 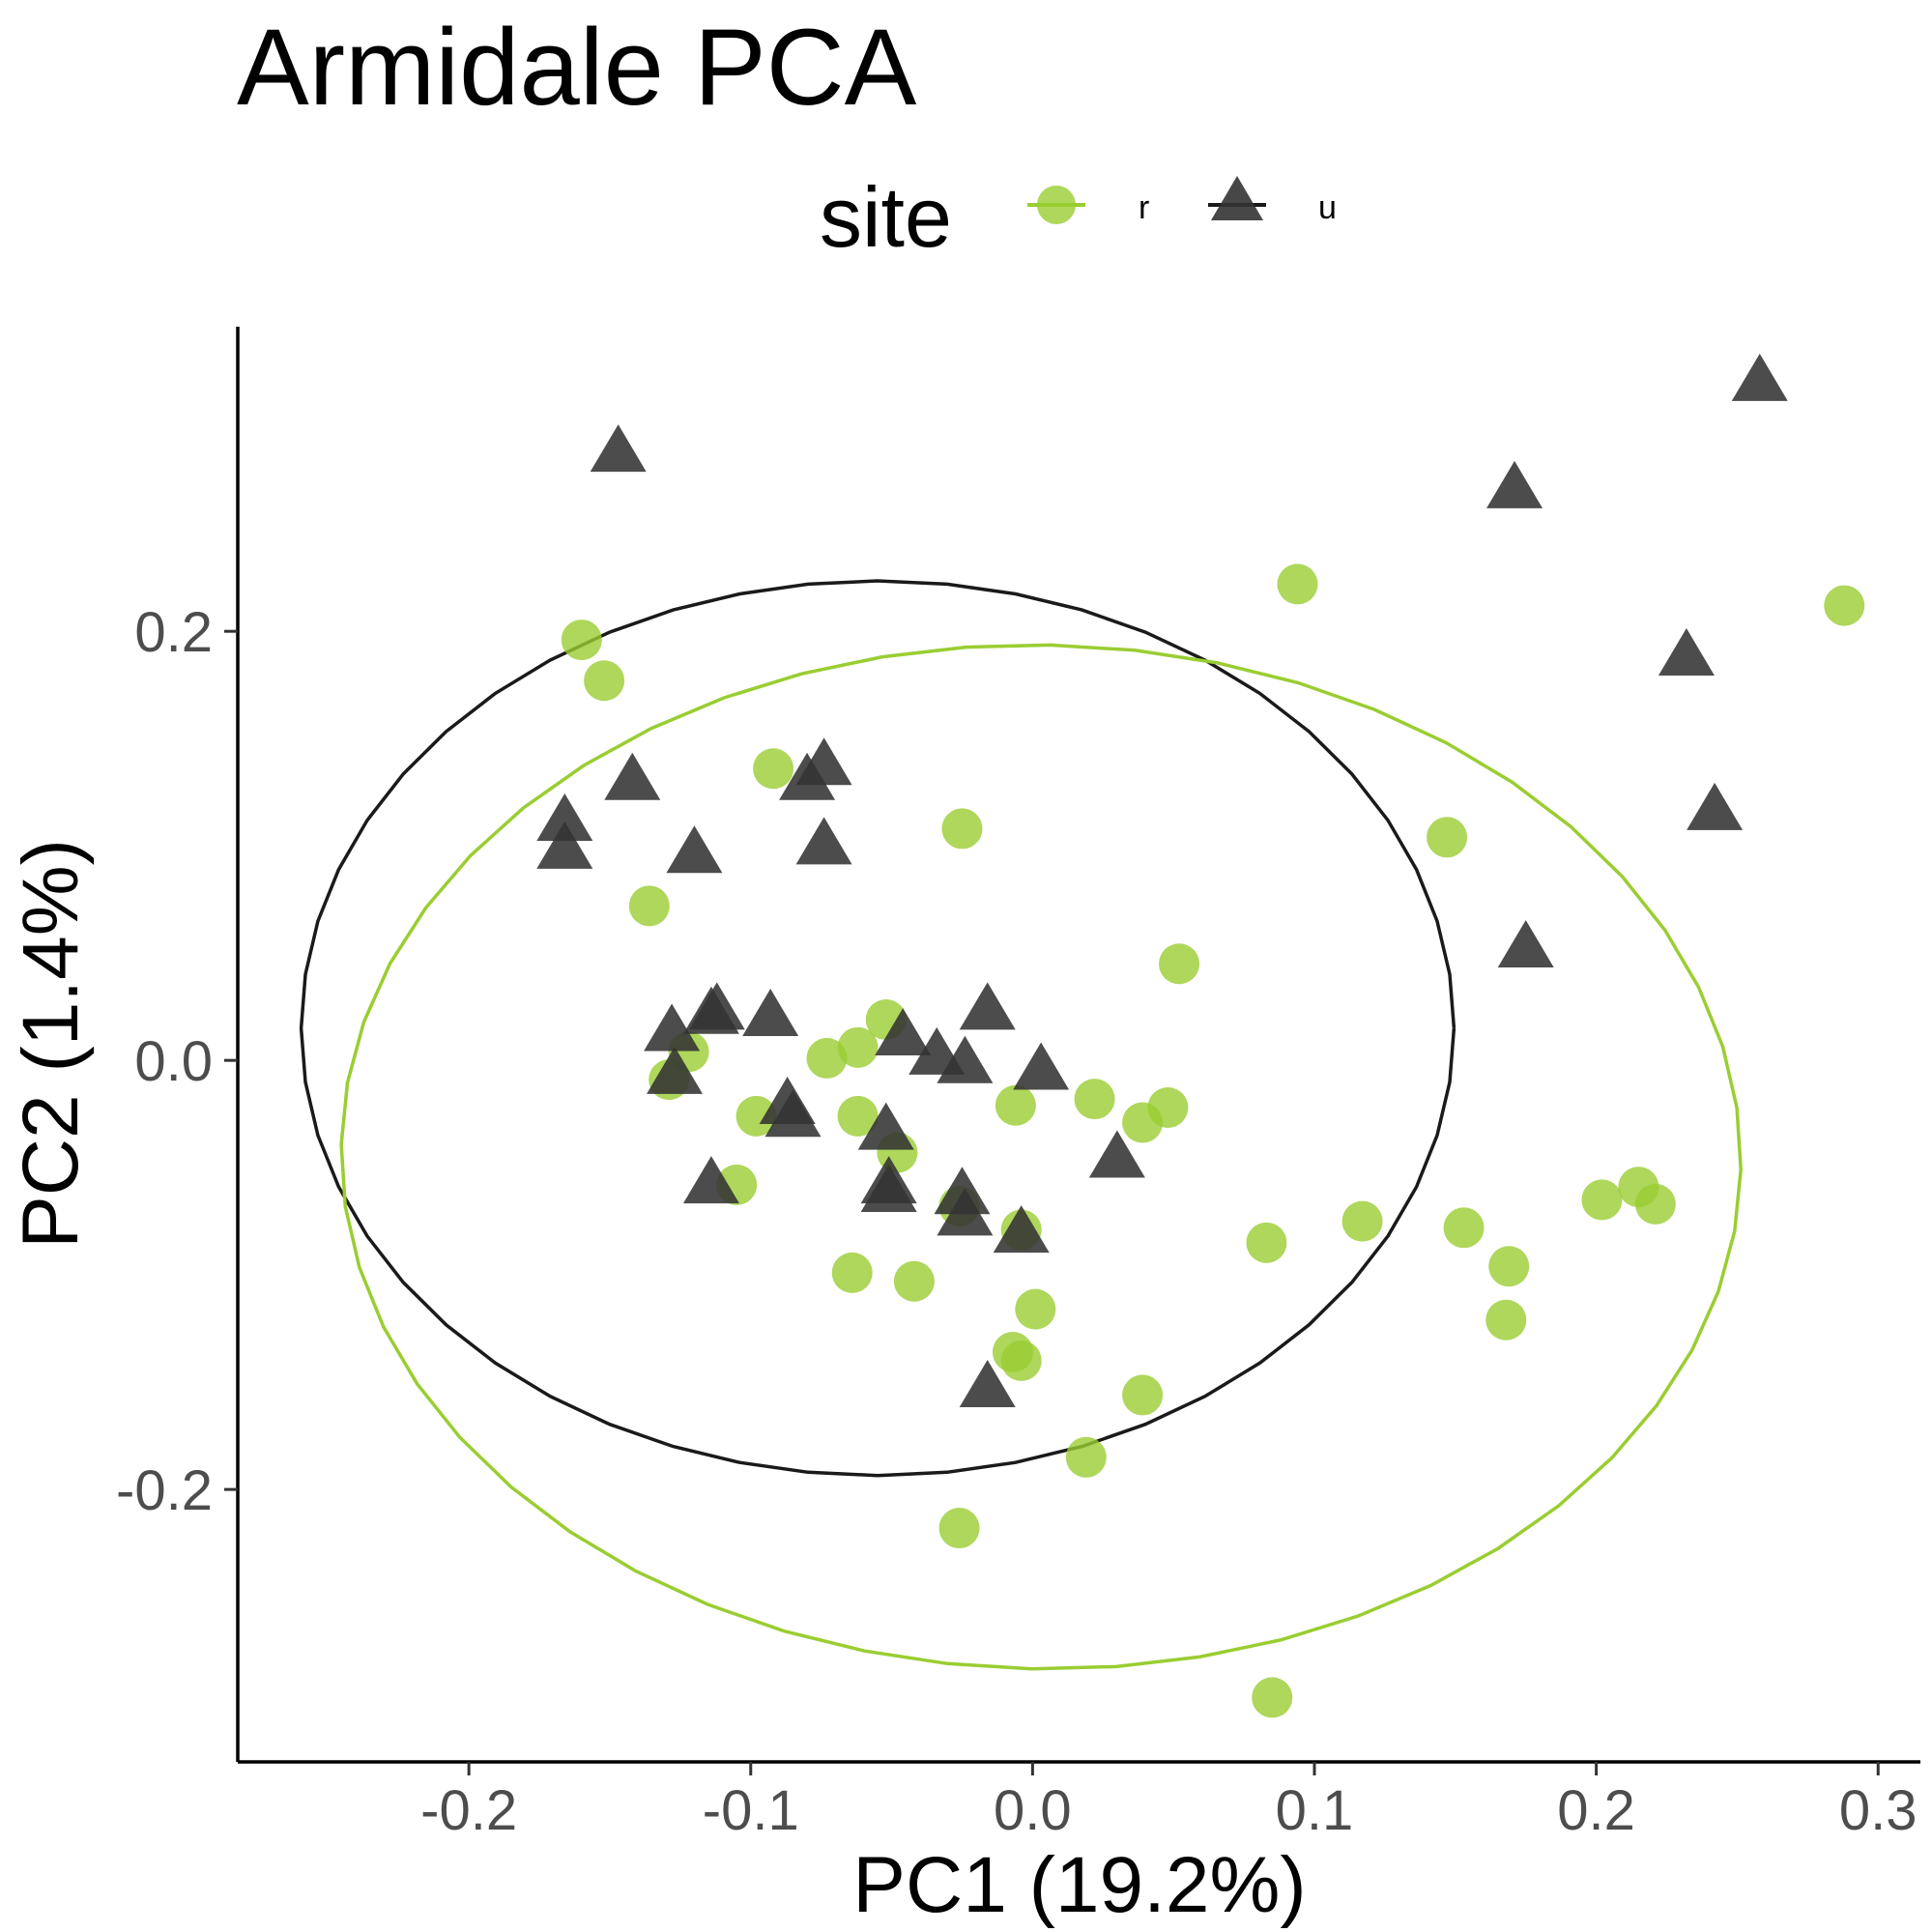 What do you see at coordinates (469, 1810) in the screenshot?
I see `x-tick-label: -0.2` at bounding box center [469, 1810].